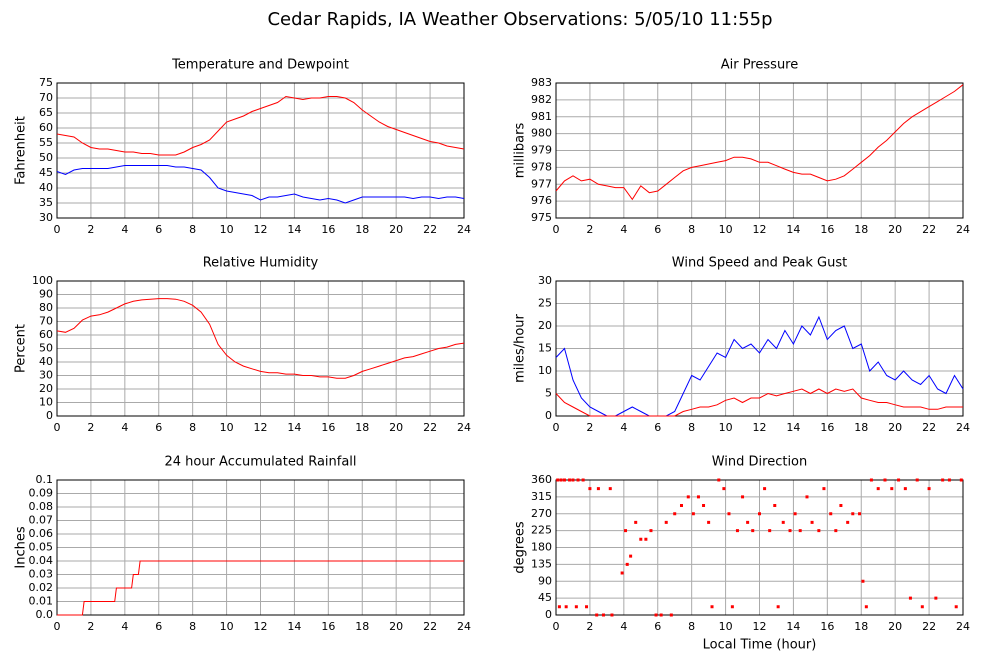 The image size is (999, 659). I want to click on y-tick-label: 20, so click(46, 388).